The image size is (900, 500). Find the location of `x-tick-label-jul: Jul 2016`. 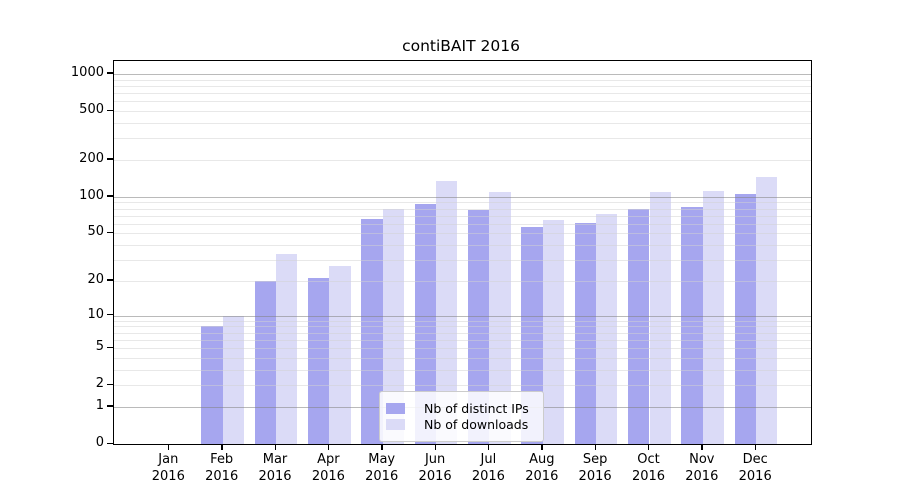

x-tick-label-jul: Jul 2016 is located at coordinates (488, 468).